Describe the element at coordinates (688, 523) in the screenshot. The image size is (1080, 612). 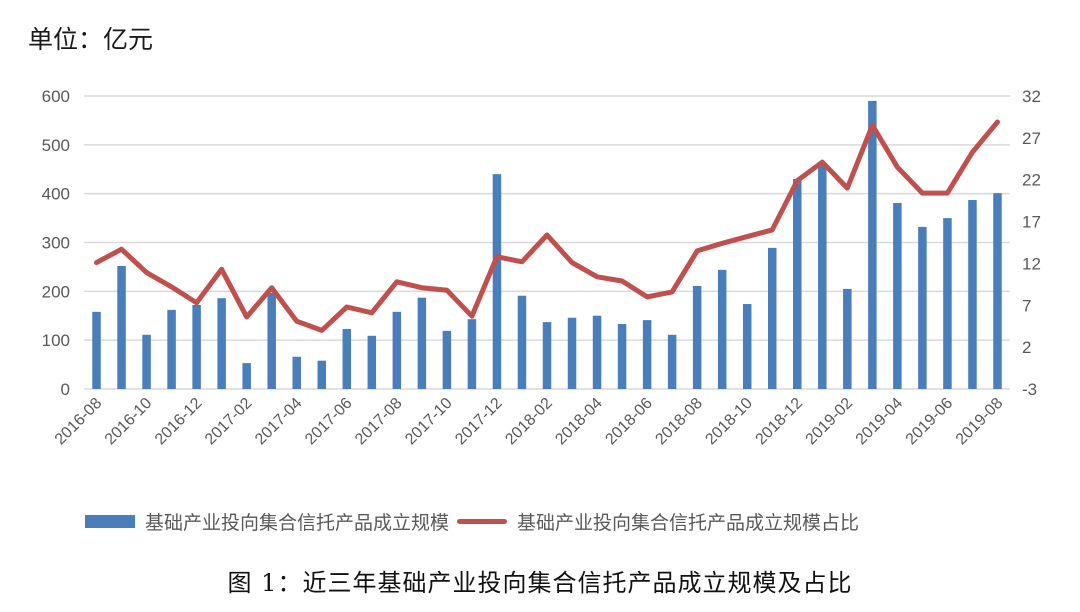
I see `legend-line-label: 基础产业投向集合信托产品成立规模占比` at that location.